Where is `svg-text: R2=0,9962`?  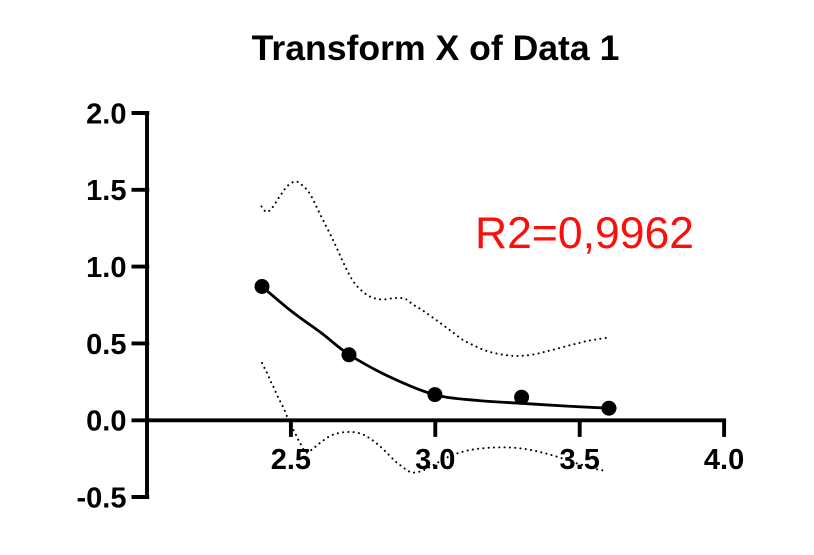
svg-text: R2=0,9962 is located at coordinates (584, 233).